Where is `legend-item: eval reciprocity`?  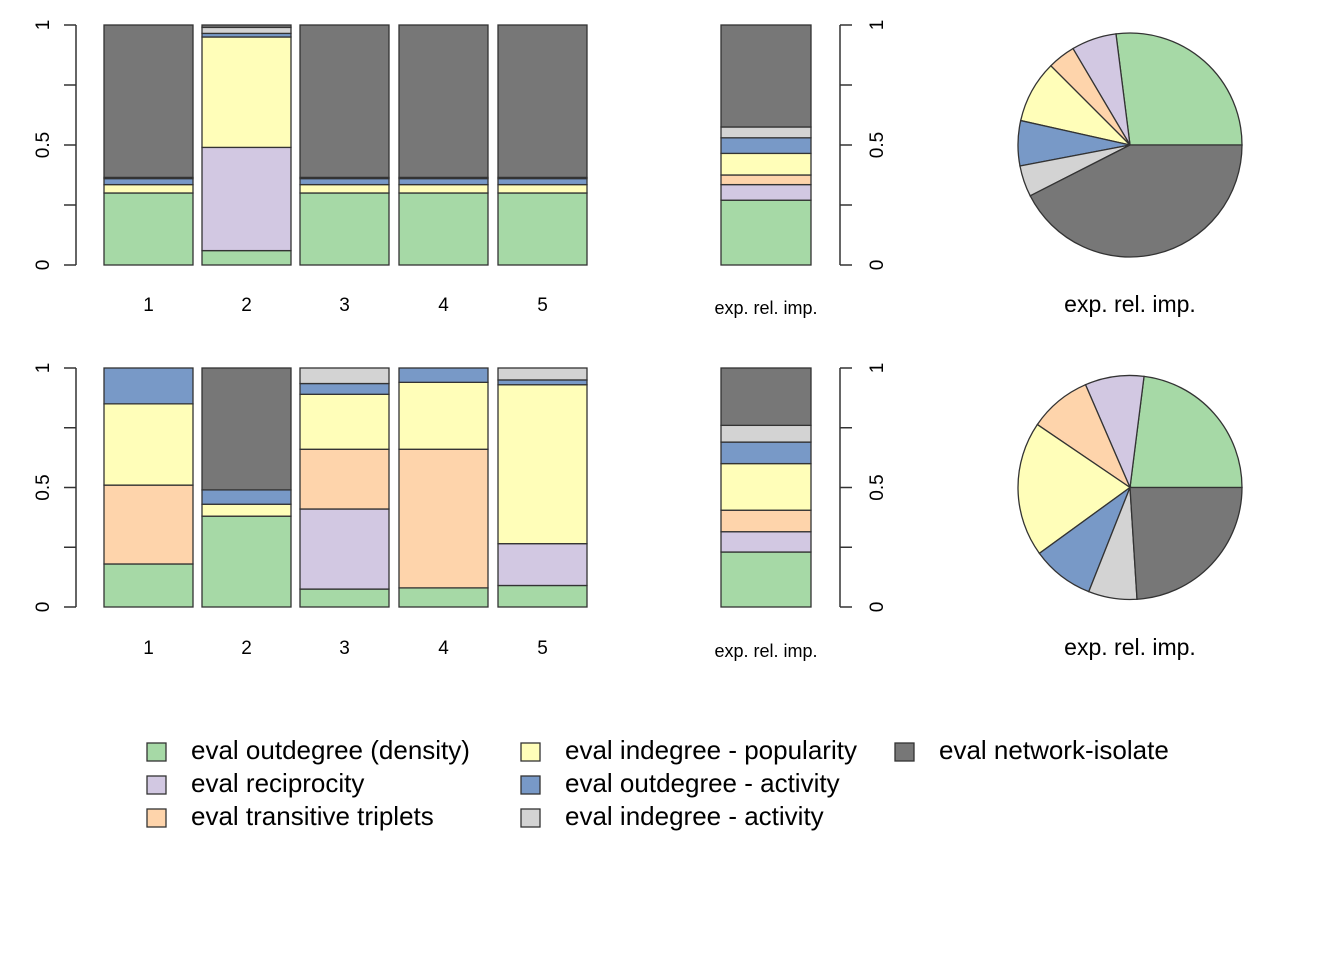
legend-item: eval reciprocity is located at coordinates (255, 783).